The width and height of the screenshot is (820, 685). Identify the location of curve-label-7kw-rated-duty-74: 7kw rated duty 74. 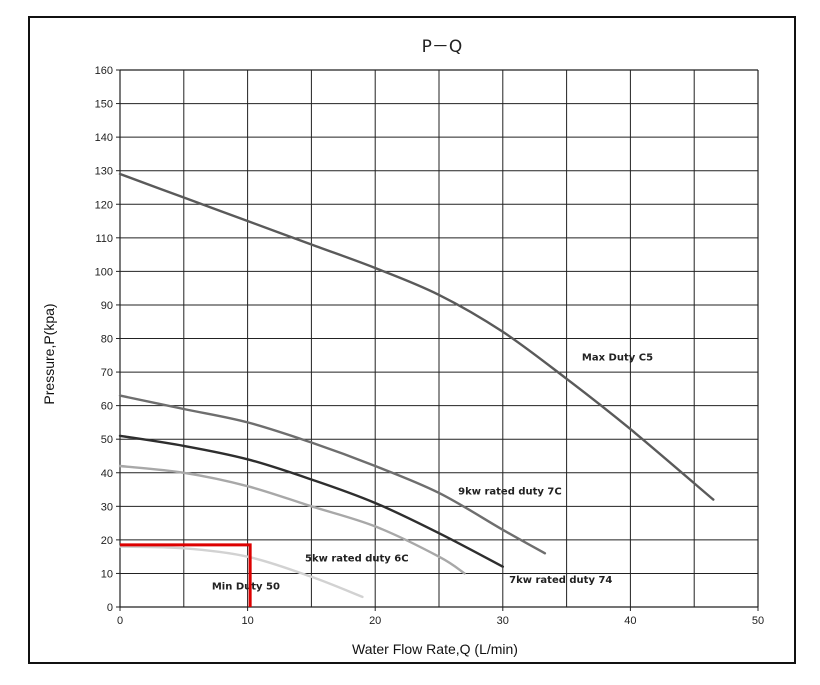
(560, 580).